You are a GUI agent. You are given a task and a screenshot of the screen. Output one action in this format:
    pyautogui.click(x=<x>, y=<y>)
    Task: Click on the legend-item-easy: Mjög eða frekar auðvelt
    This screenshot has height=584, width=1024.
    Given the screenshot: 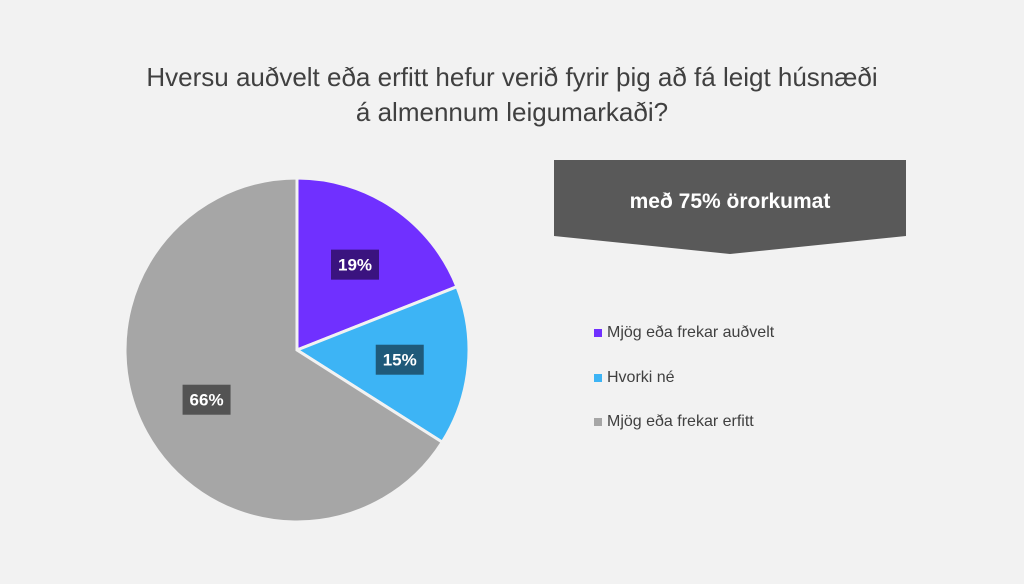 What is the action you would take?
    pyautogui.click(x=684, y=333)
    